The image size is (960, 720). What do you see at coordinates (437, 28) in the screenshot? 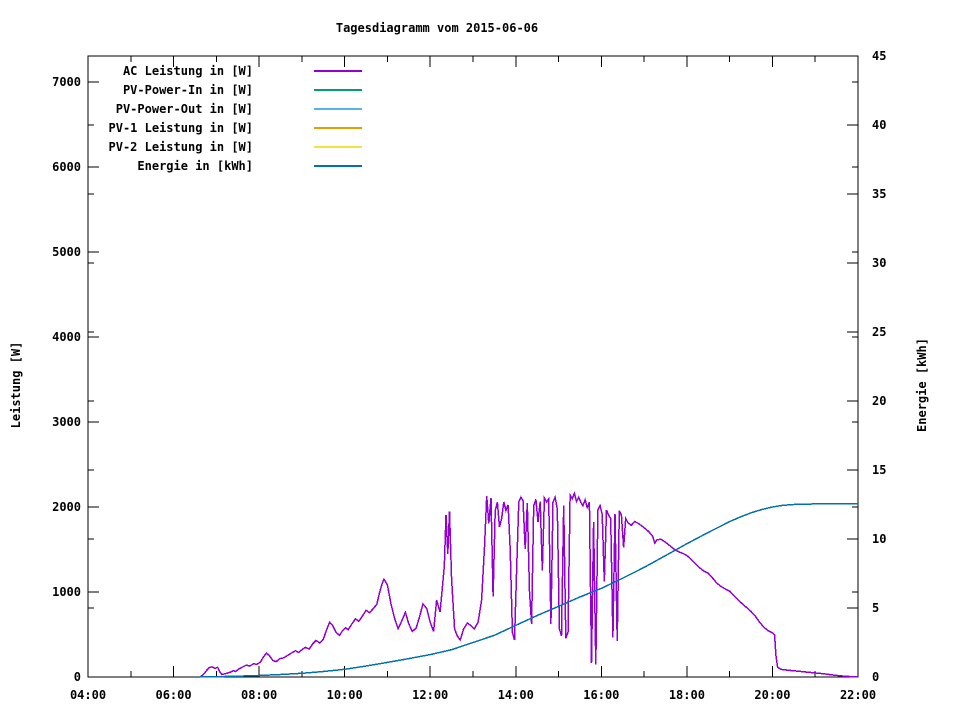
I see `chart-title: Tagesdiagramm vom 2015-06-06` at bounding box center [437, 28].